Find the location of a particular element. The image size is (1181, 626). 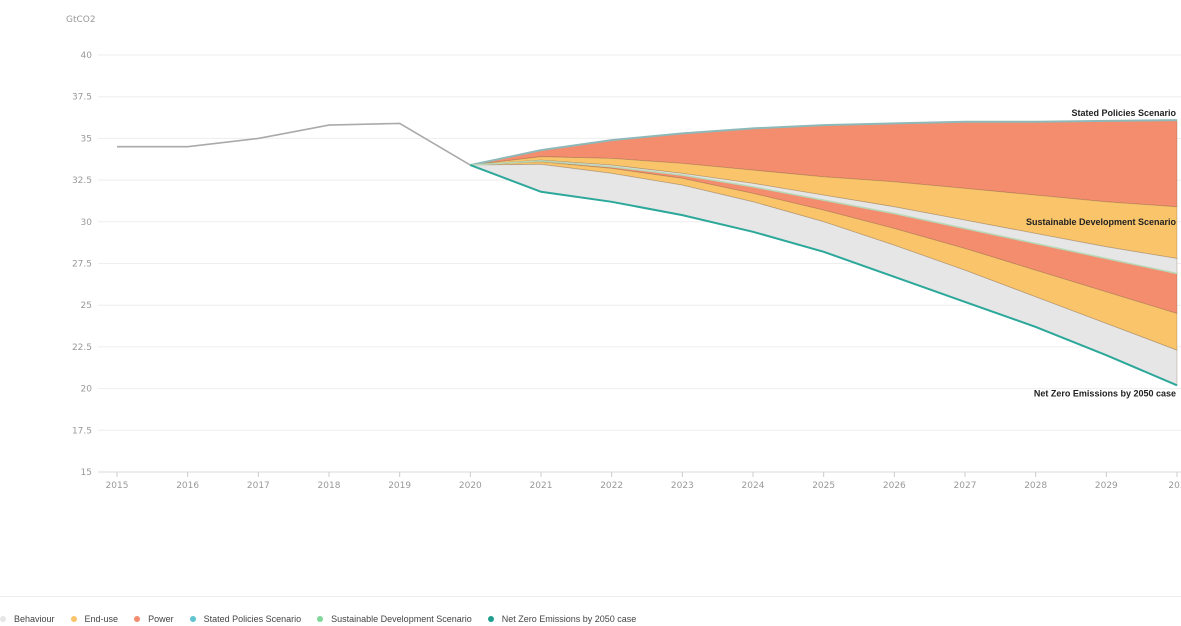

y-axis-ticks: 15 17.5 20 22.5 25 27.5 30 32.5 35 37.5 40 is located at coordinates (82, 264).